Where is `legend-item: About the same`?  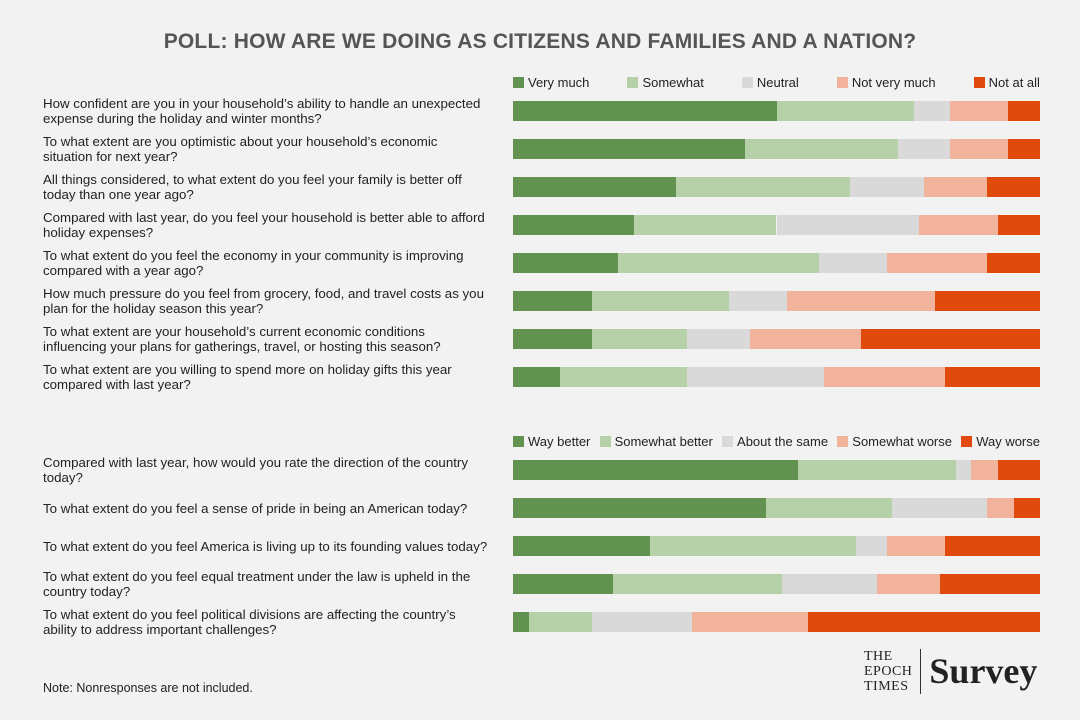 legend-item: About the same is located at coordinates (775, 441).